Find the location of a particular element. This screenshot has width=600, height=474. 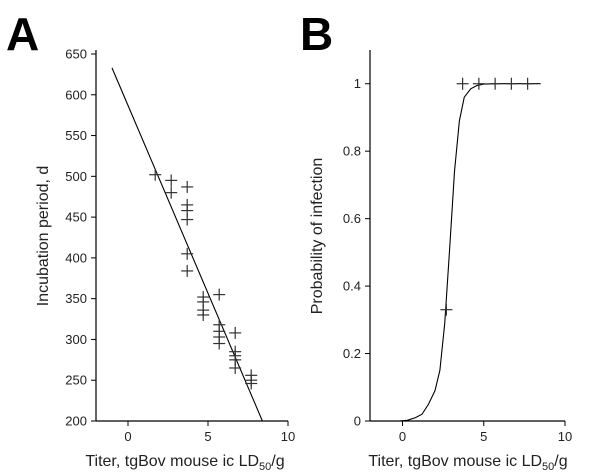

y-tick-label: 200 is located at coordinates (76, 421).